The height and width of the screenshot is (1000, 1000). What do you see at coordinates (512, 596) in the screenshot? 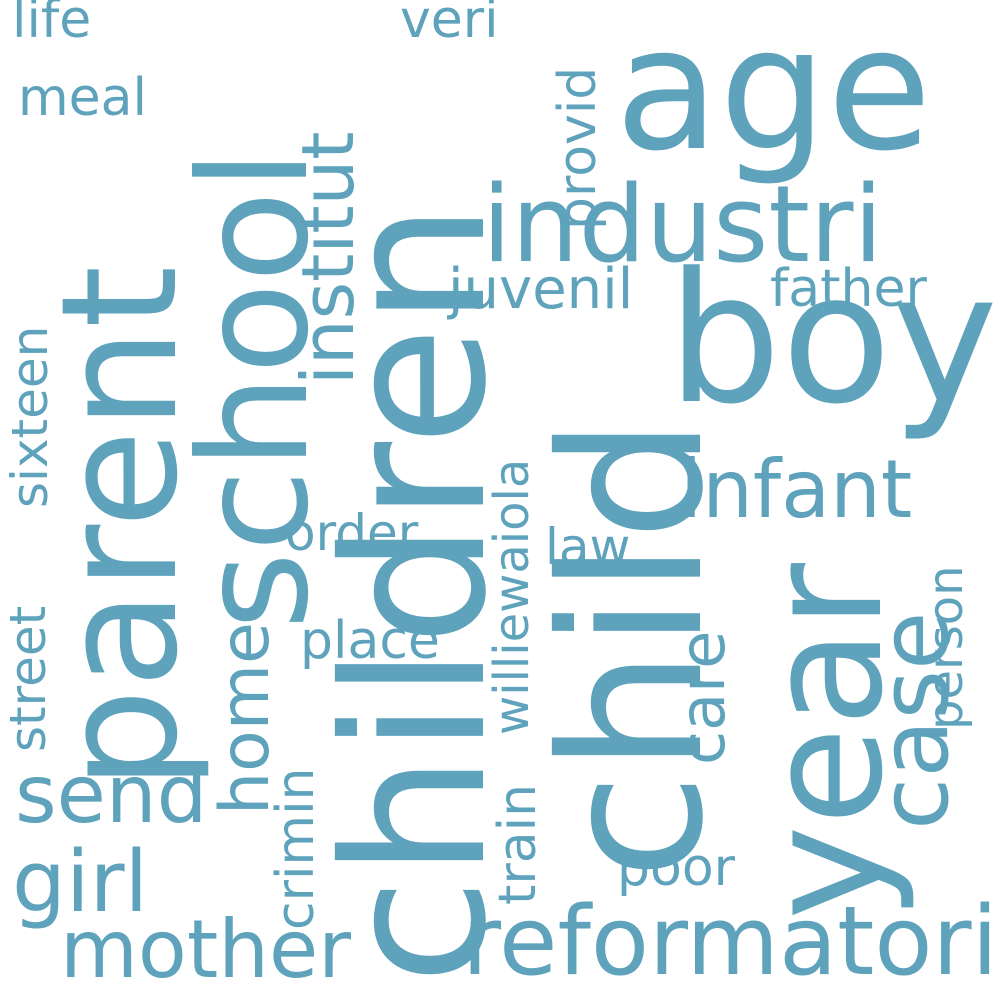
I see `word-williewaiola: williewaiola` at bounding box center [512, 596].